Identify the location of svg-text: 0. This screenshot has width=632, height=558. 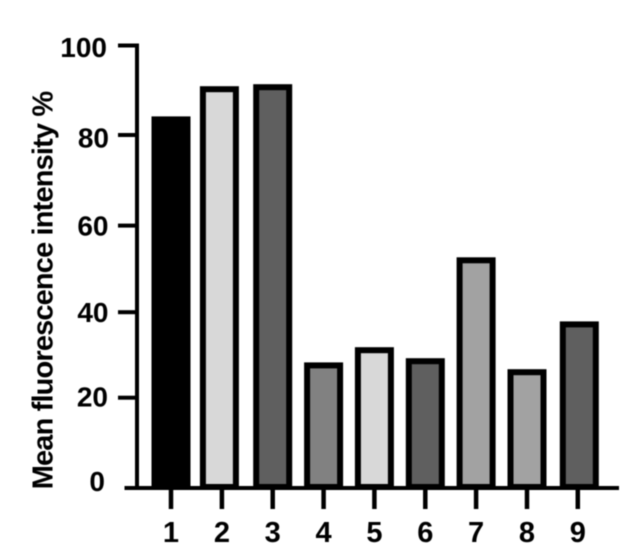
(97, 481).